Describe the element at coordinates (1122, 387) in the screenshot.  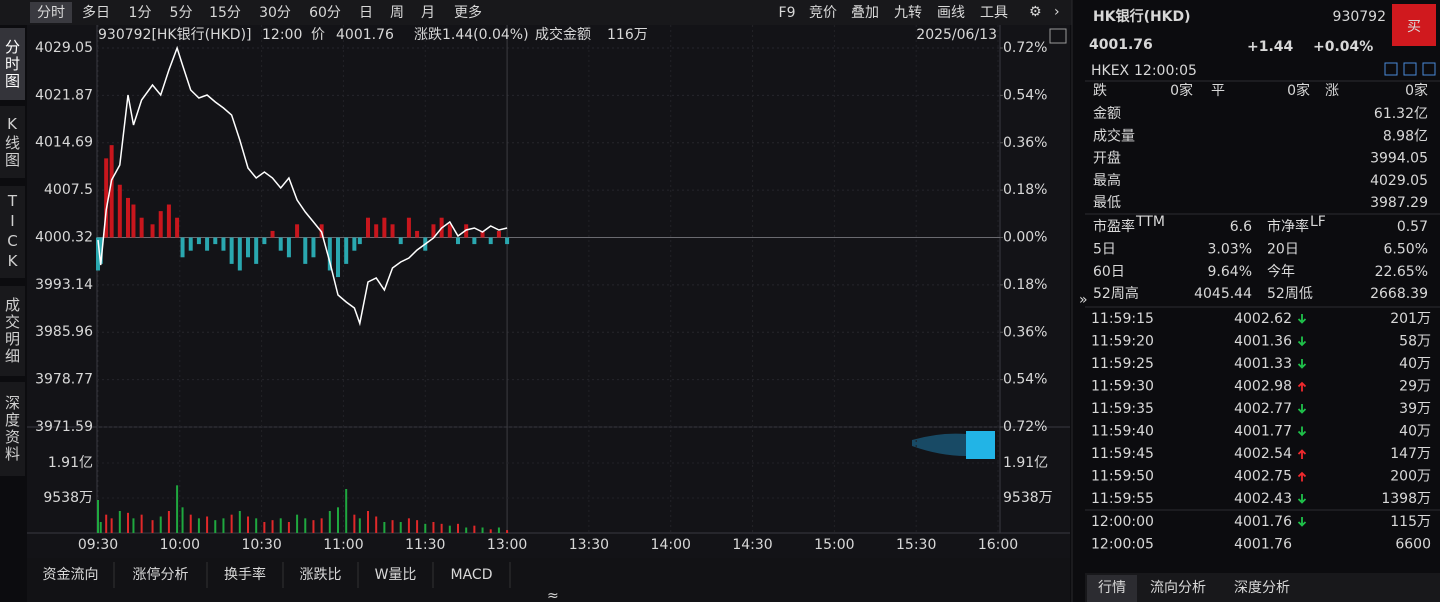
I see `trade-time: 11:59:30` at that location.